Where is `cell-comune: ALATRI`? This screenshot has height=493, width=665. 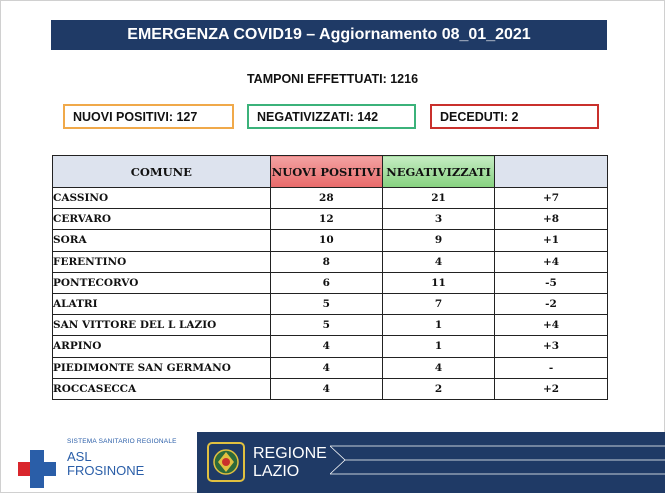
cell-comune: ALATRI is located at coordinates (161, 304).